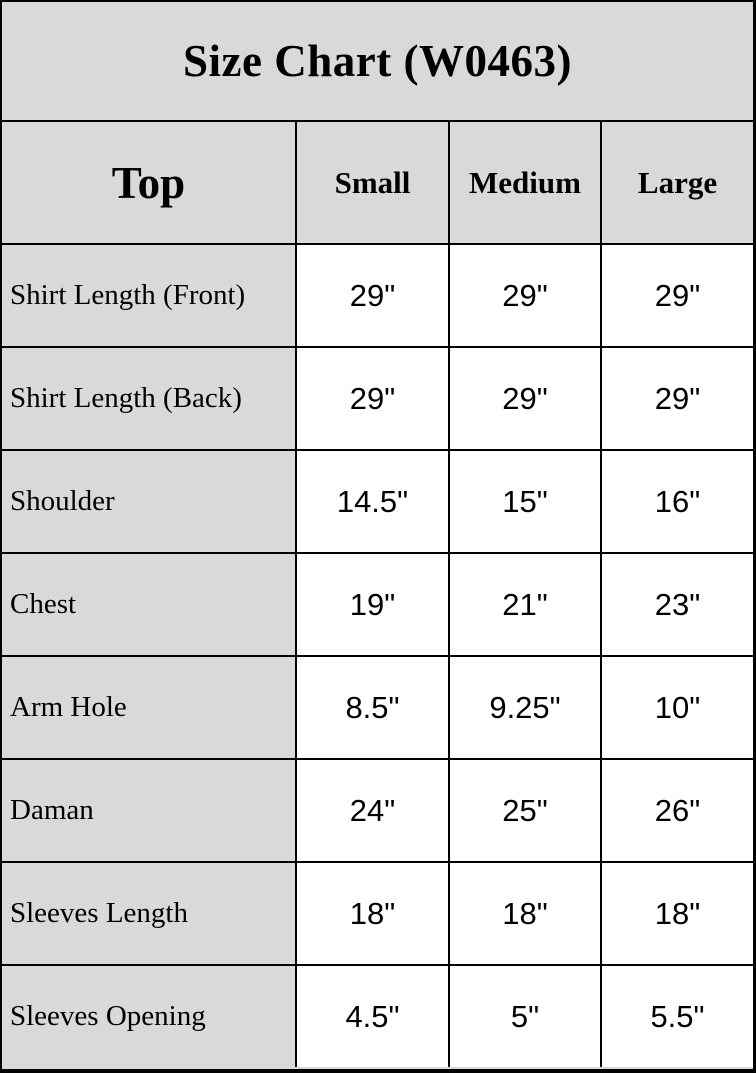 Image resolution: width=756 pixels, height=1073 pixels. Describe the element at coordinates (677, 1015) in the screenshot. I see `value-cell: 5.5"` at that location.